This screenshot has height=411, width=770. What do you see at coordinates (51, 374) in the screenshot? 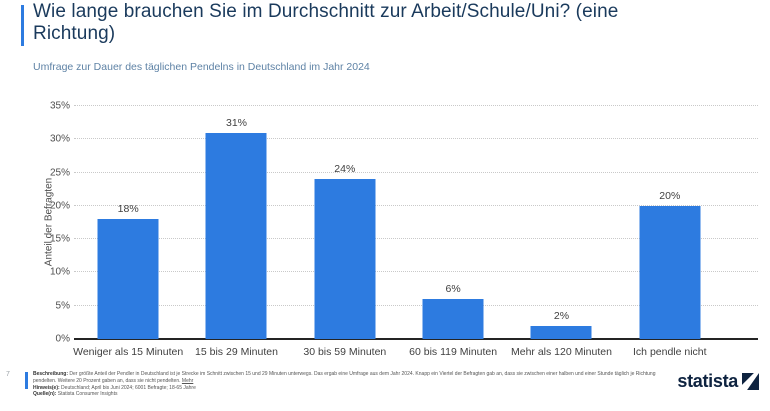
I see `description-label: Beschreibung:` at bounding box center [51, 374].